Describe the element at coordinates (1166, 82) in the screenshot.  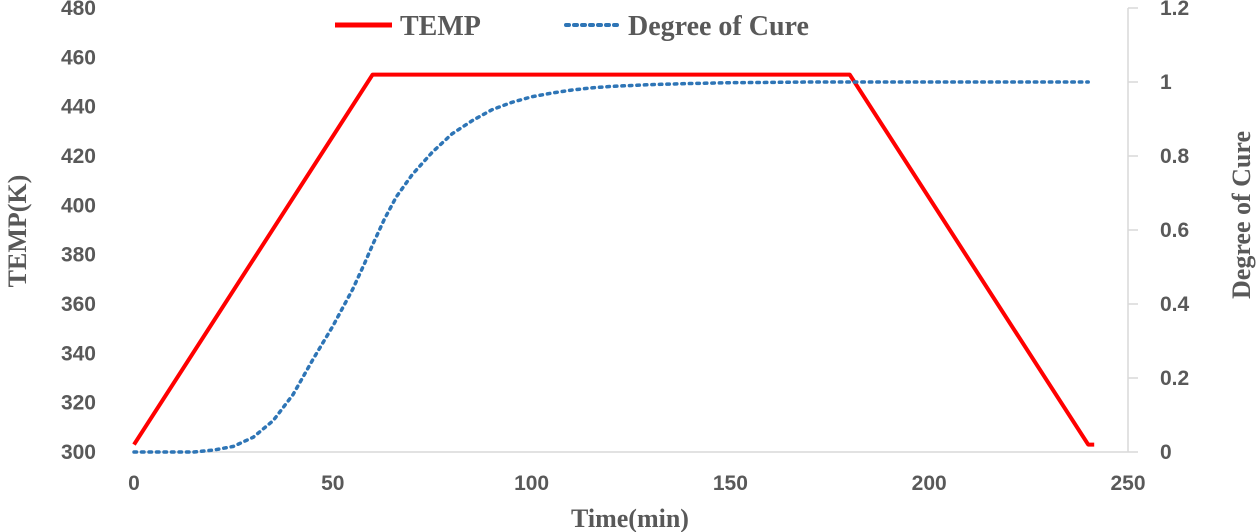
I see `y2-tick-label: 1` at that location.